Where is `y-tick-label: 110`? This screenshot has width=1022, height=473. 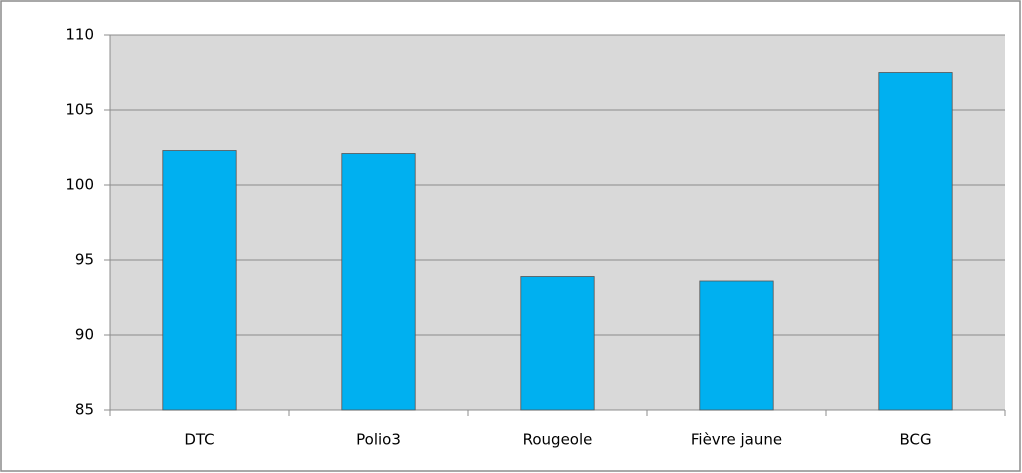 y-tick-label: 110 is located at coordinates (79, 35).